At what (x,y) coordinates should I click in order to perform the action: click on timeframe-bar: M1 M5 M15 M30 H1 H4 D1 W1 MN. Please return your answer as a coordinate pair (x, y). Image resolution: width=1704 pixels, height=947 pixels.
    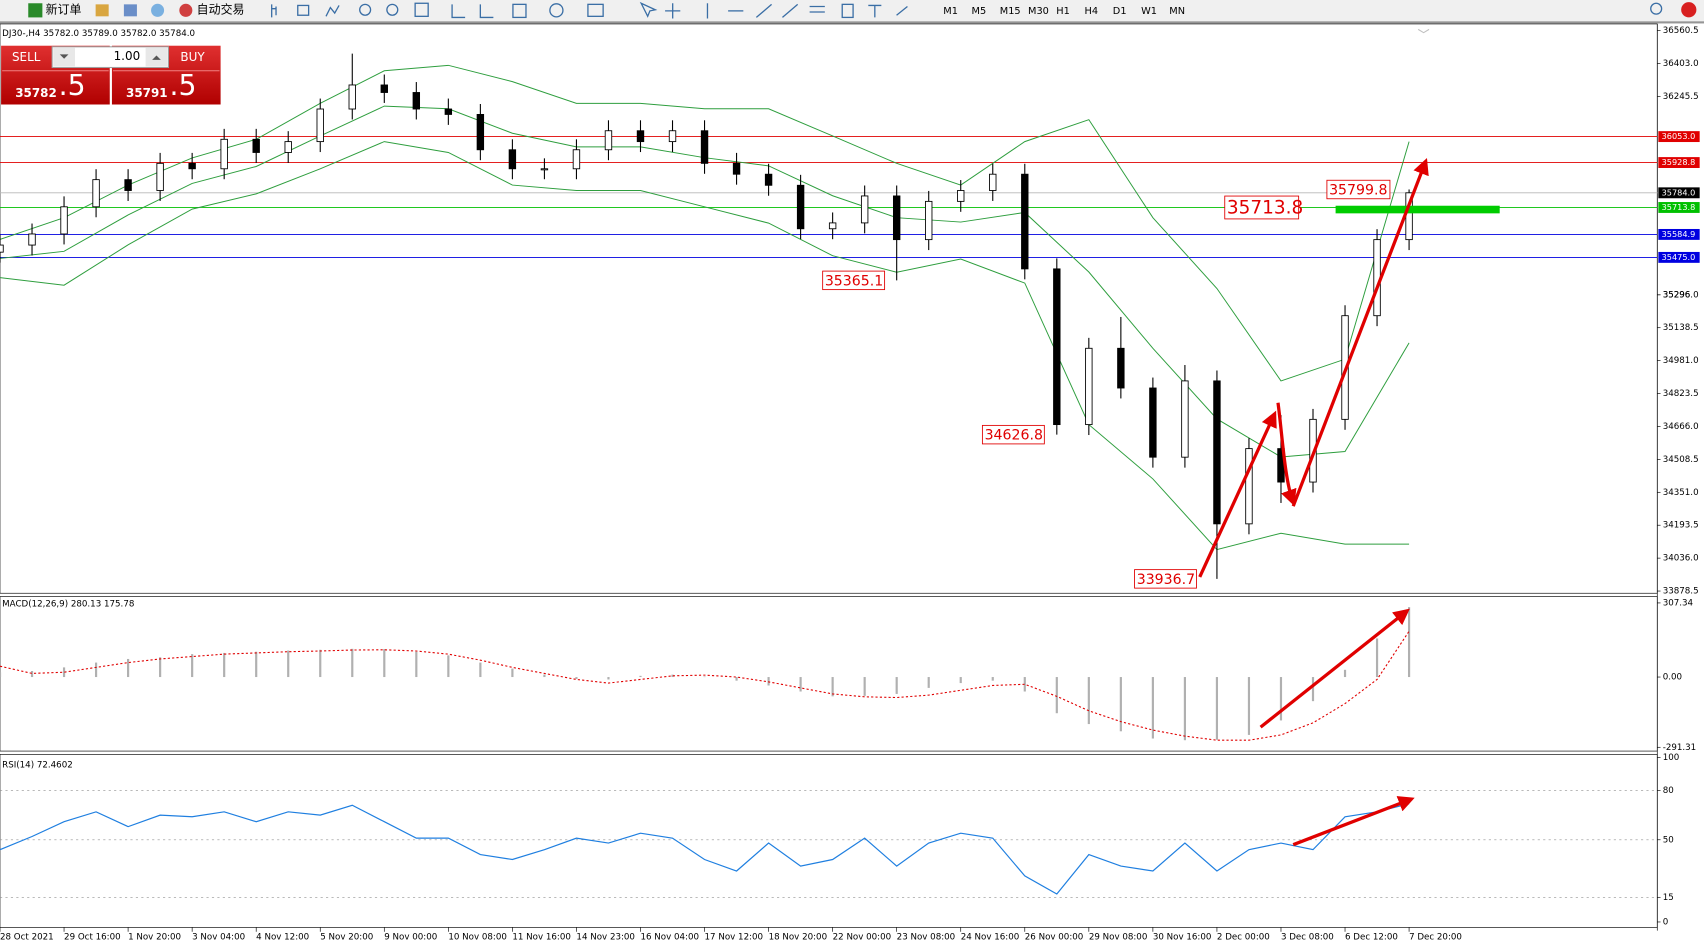
    Looking at the image, I should click on (1064, 11).